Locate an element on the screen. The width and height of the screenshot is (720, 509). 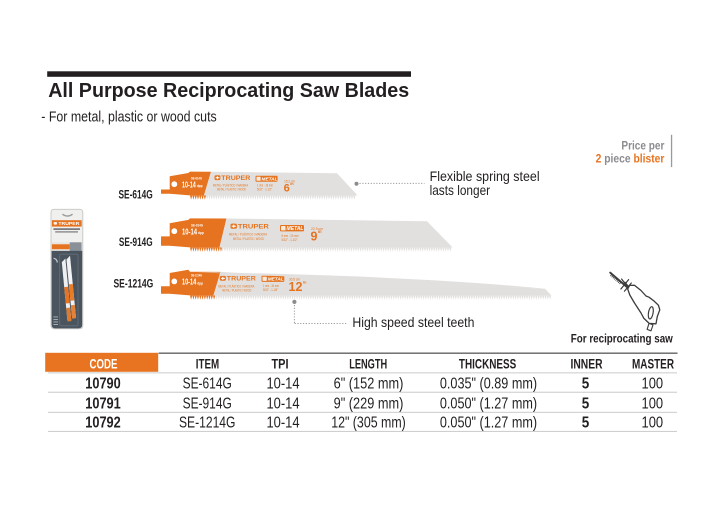
svg-text: Price per is located at coordinates (642, 146).